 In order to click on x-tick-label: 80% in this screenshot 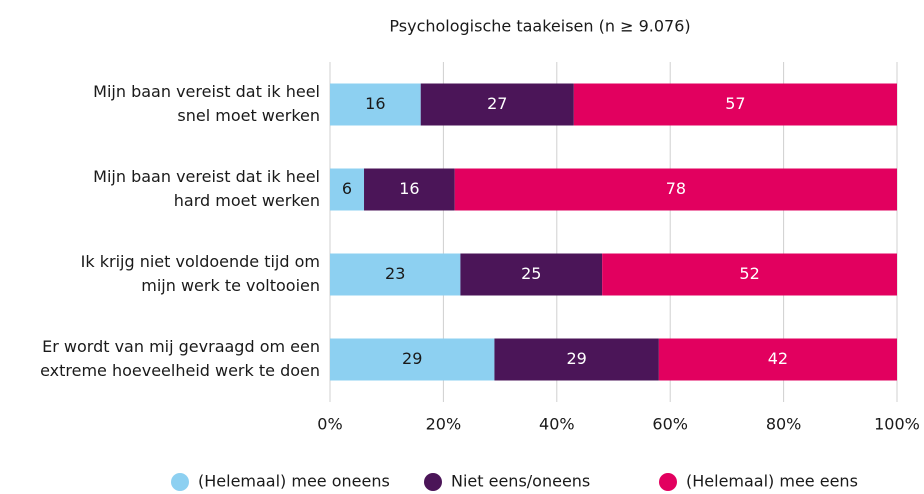, I will do `click(784, 424)`.